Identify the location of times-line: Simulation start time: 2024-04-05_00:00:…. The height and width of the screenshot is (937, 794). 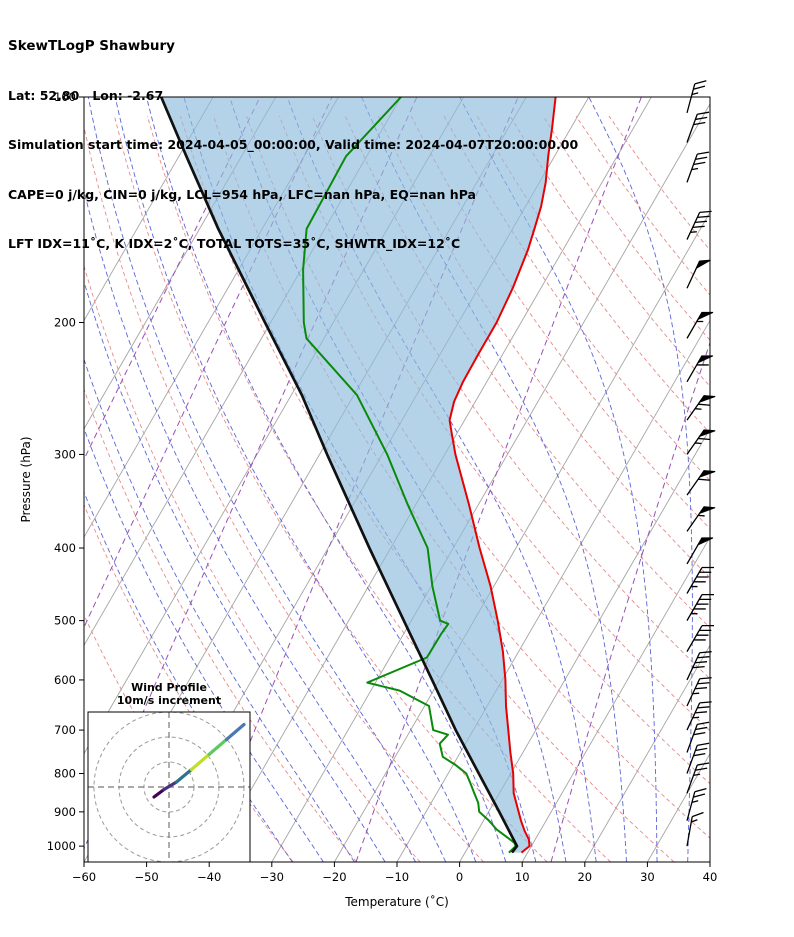
(293, 144).